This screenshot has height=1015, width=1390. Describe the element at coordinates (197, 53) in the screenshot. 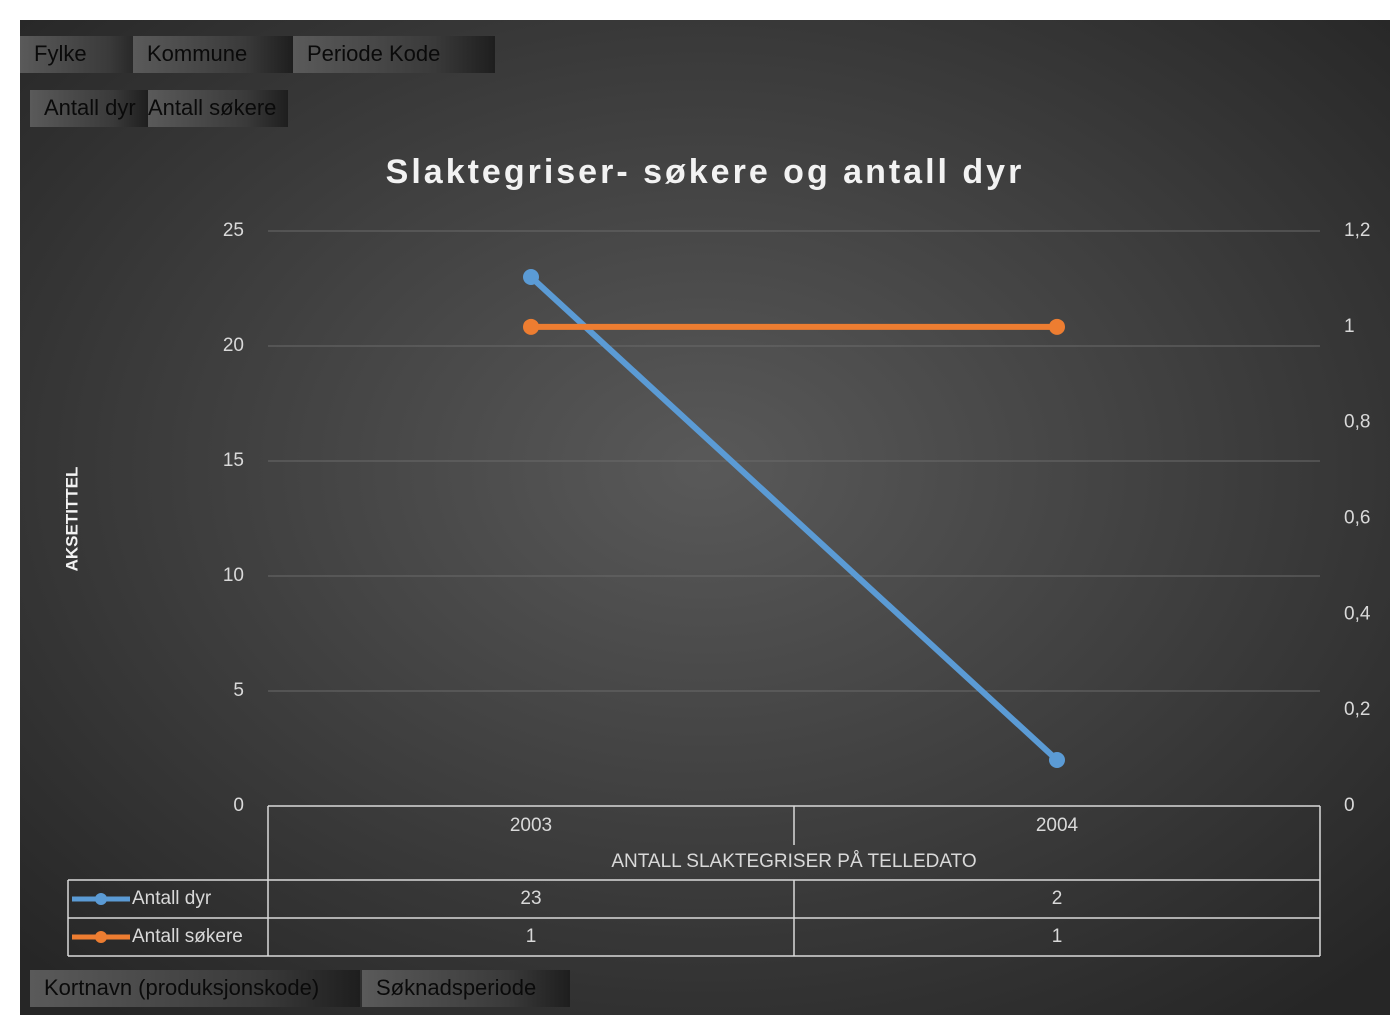

I see `field-button-label: Kommune` at that location.